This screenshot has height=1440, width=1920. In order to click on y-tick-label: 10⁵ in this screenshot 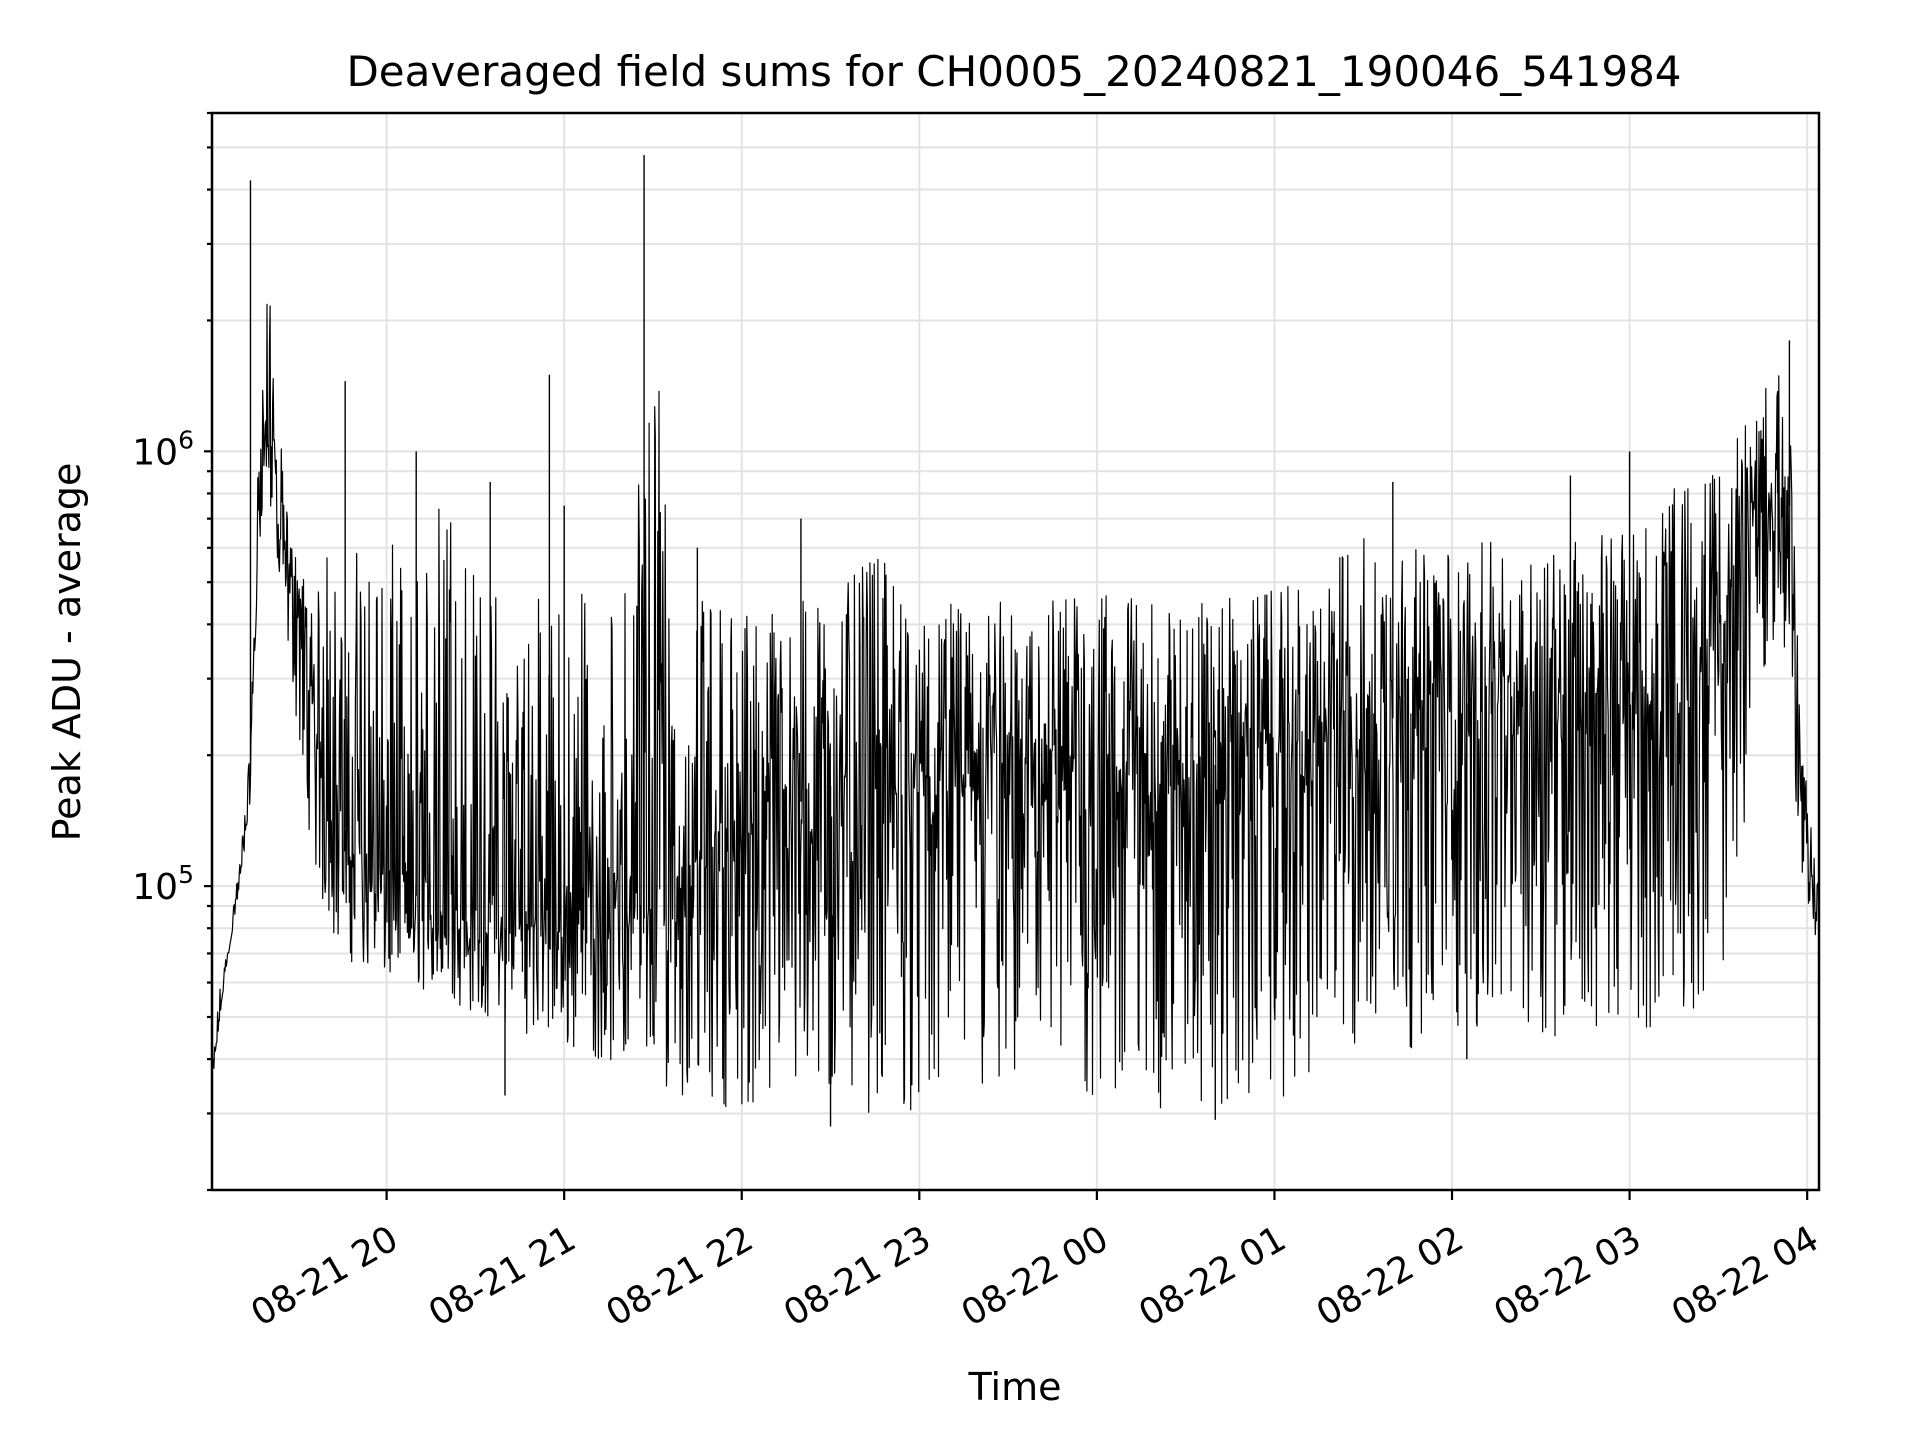, I will do `click(163, 884)`.